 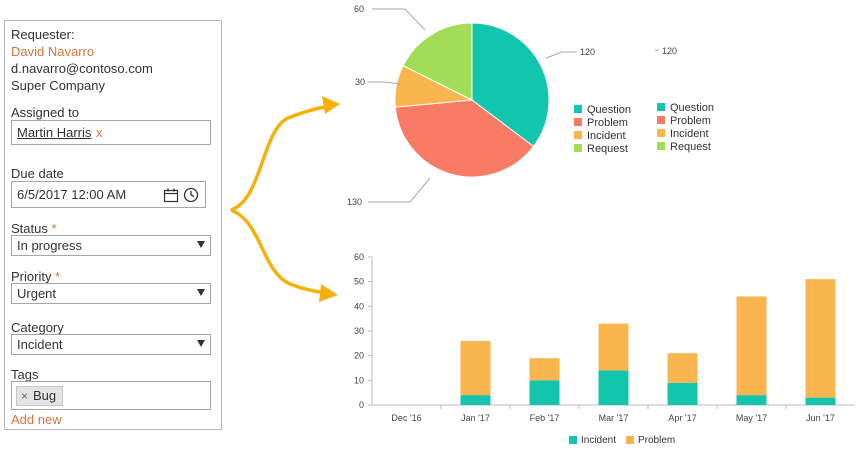 I want to click on status-label: Status *, so click(x=34, y=229).